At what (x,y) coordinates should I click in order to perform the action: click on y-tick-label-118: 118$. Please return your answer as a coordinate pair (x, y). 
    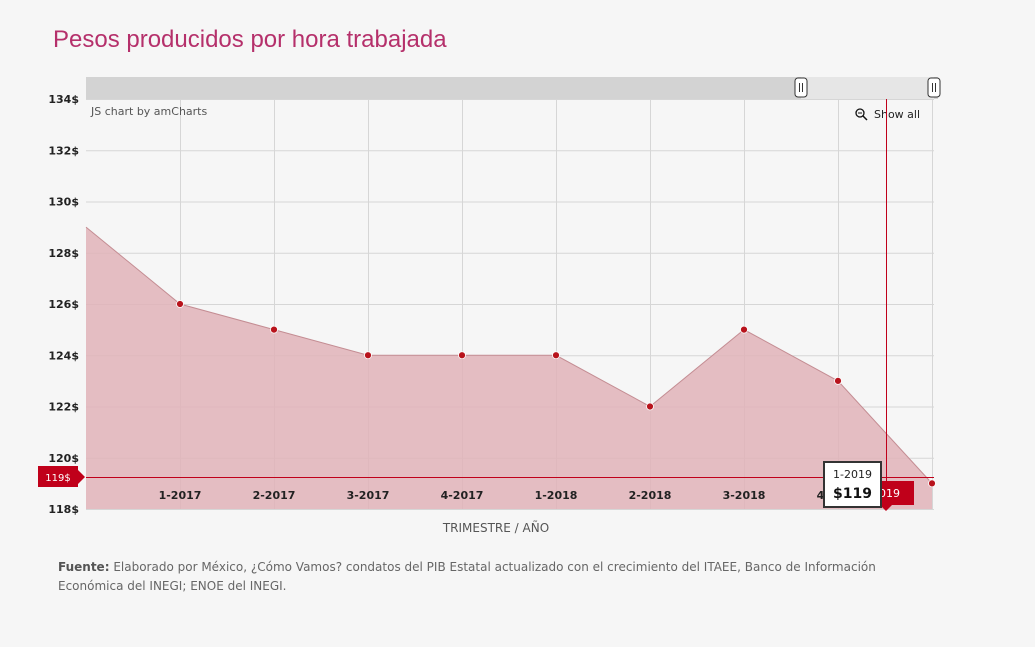
    Looking at the image, I should click on (63, 509).